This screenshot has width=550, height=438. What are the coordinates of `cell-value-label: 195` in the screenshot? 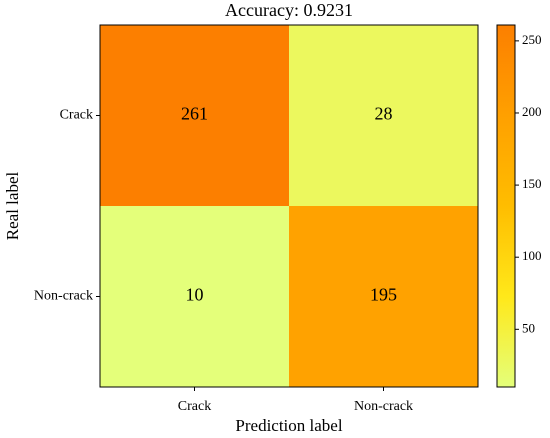 It's located at (383, 295).